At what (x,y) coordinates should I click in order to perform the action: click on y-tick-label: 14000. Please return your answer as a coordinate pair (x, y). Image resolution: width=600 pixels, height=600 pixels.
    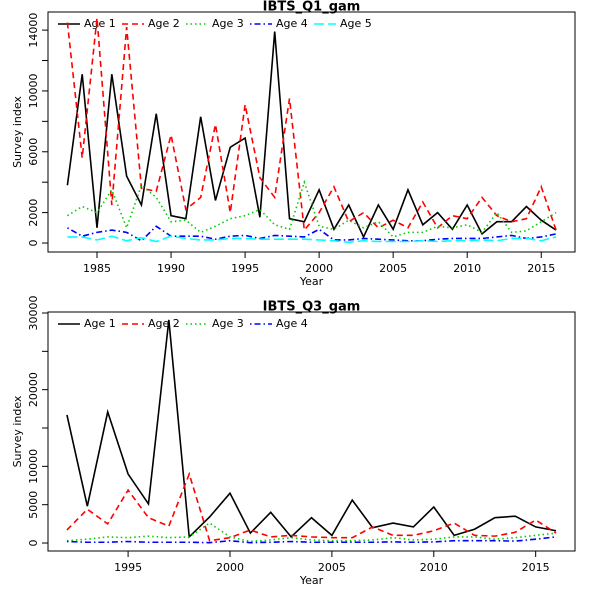
    Looking at the image, I should click on (33, 30).